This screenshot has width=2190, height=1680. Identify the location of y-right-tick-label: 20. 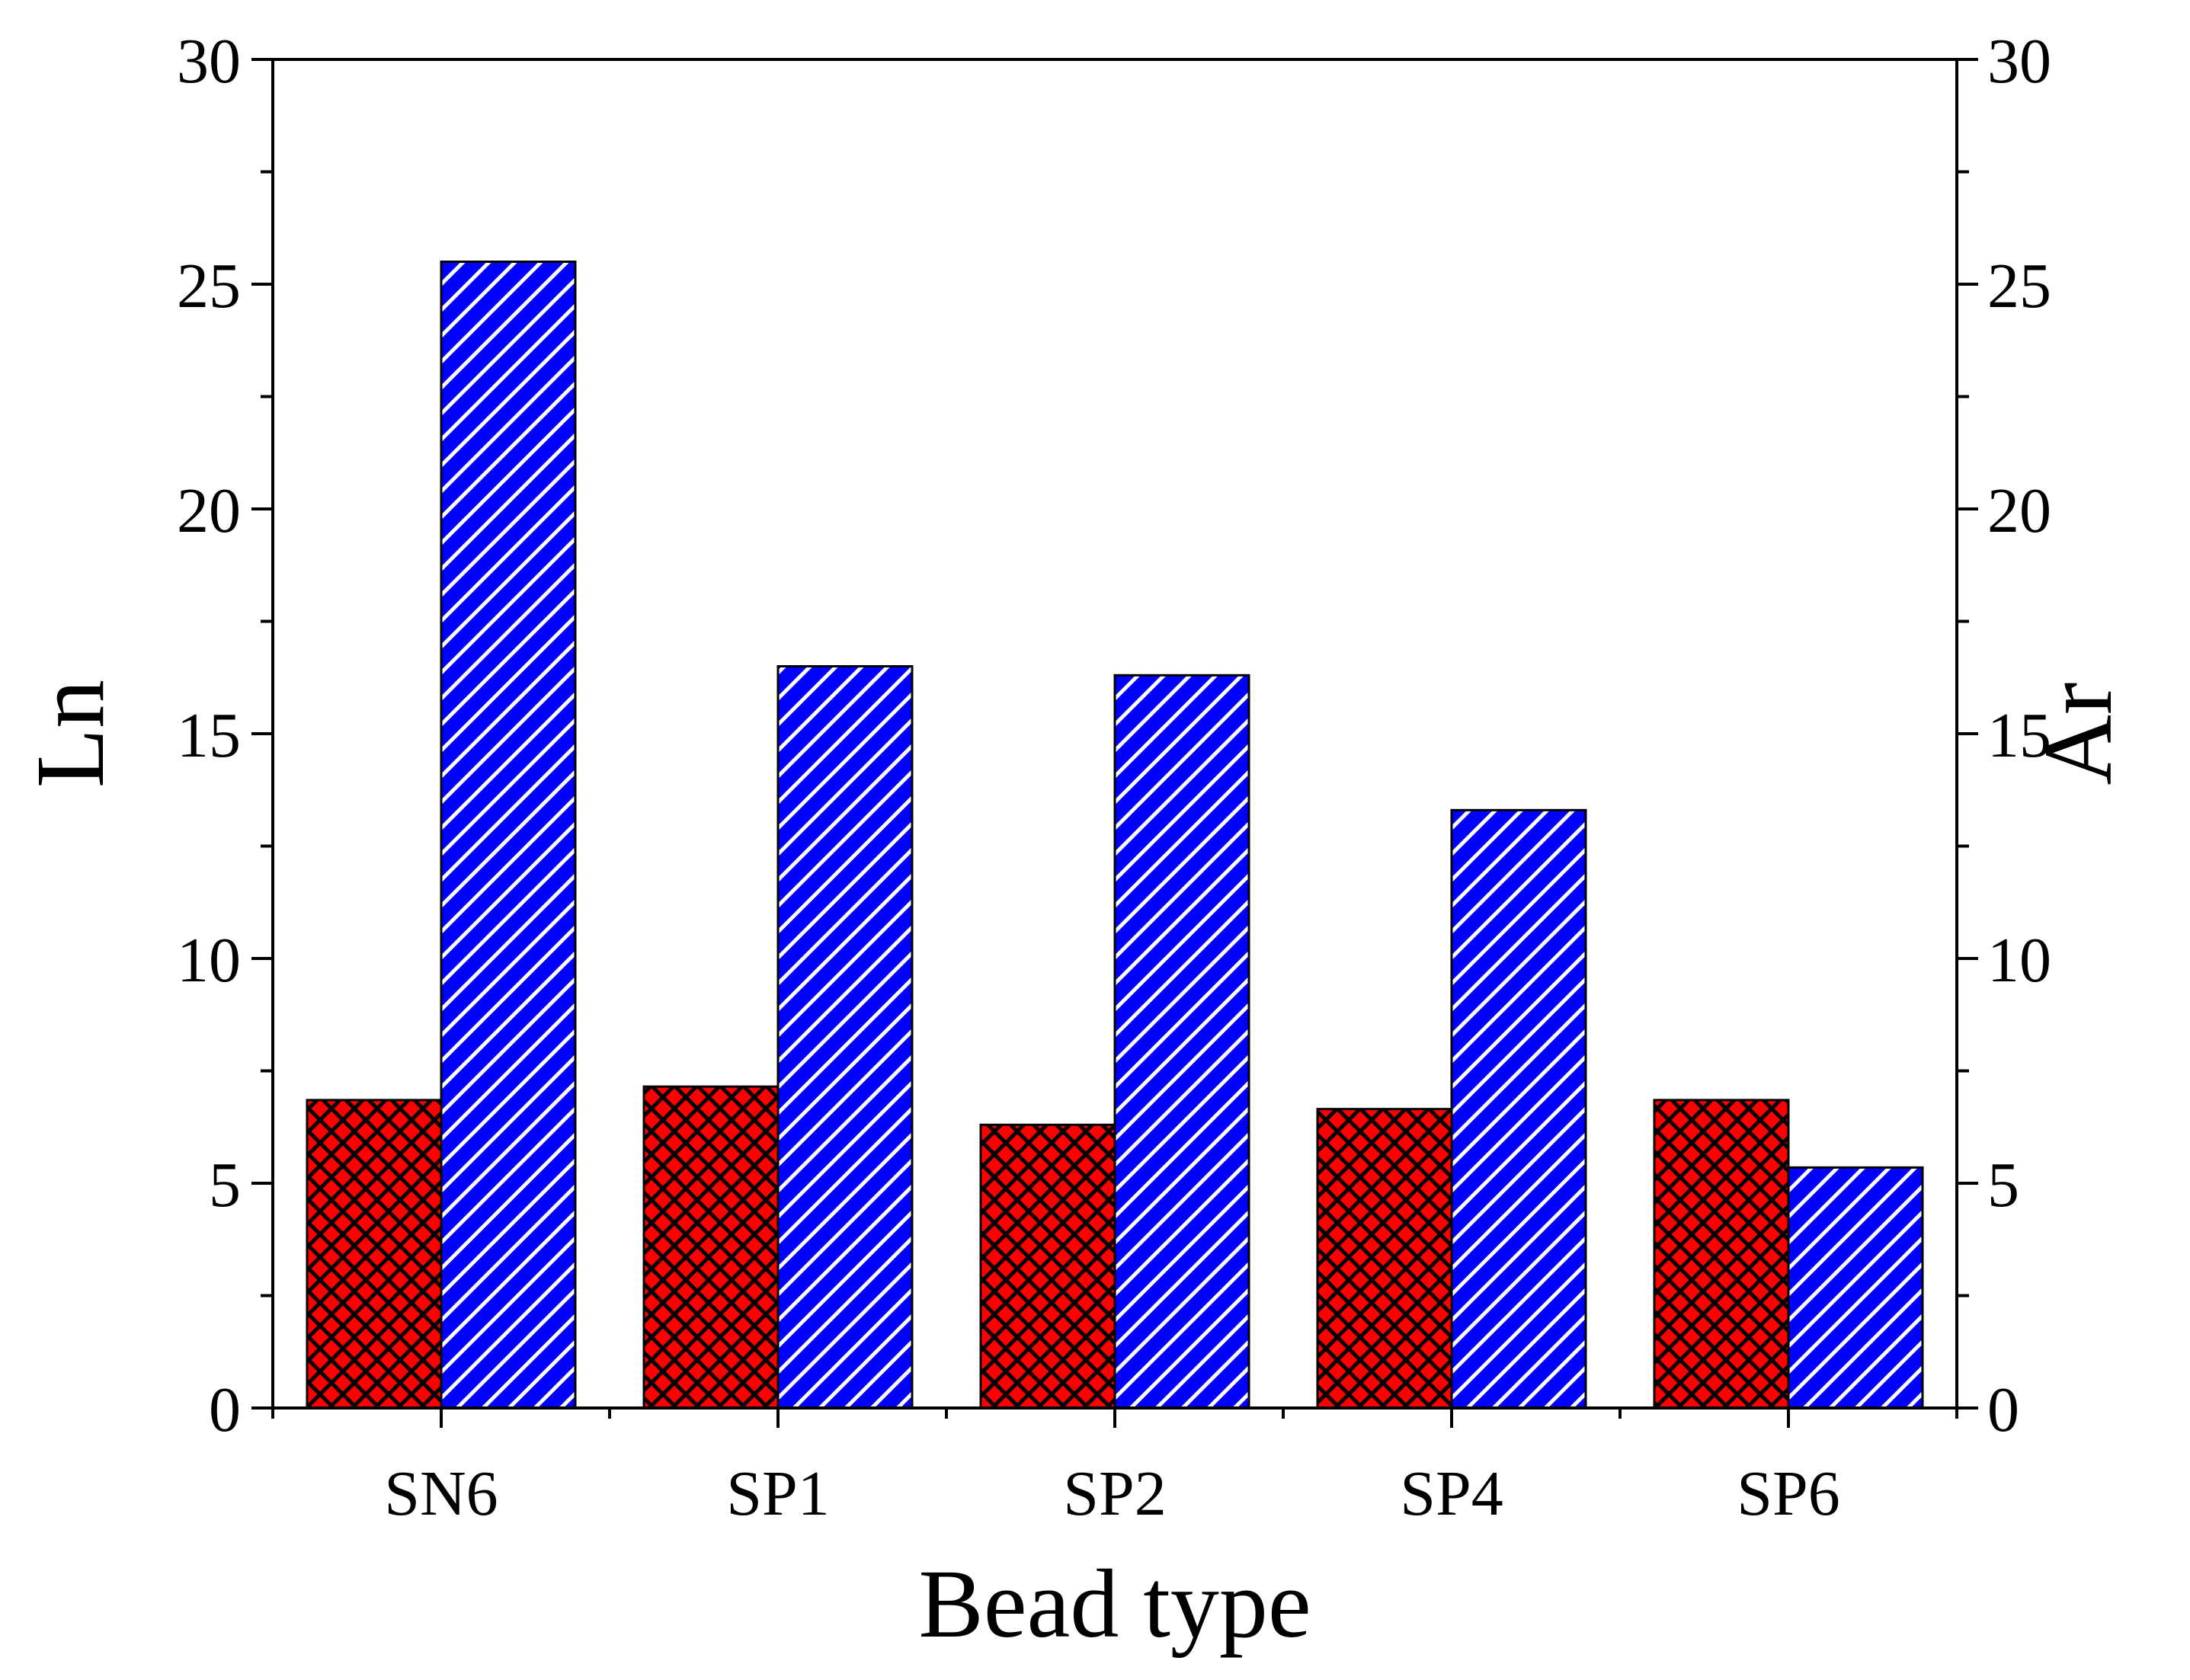
(2019, 510).